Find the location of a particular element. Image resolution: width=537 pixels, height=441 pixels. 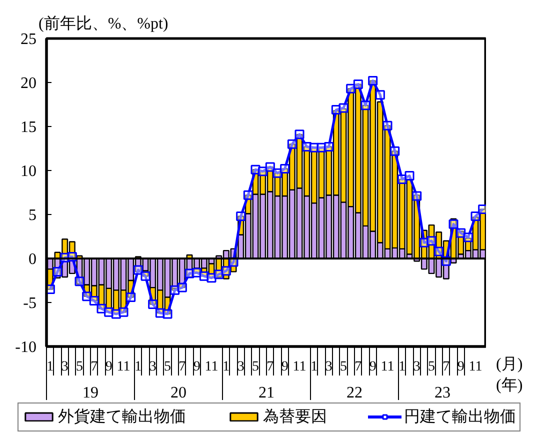

x2-tick-label: 19 is located at coordinates (90, 393).